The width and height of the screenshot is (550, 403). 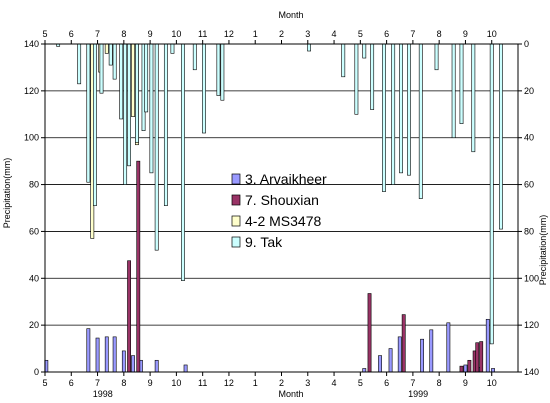 What do you see at coordinates (283, 221) in the screenshot?
I see `legend-label: 4-2 MS3478` at bounding box center [283, 221].